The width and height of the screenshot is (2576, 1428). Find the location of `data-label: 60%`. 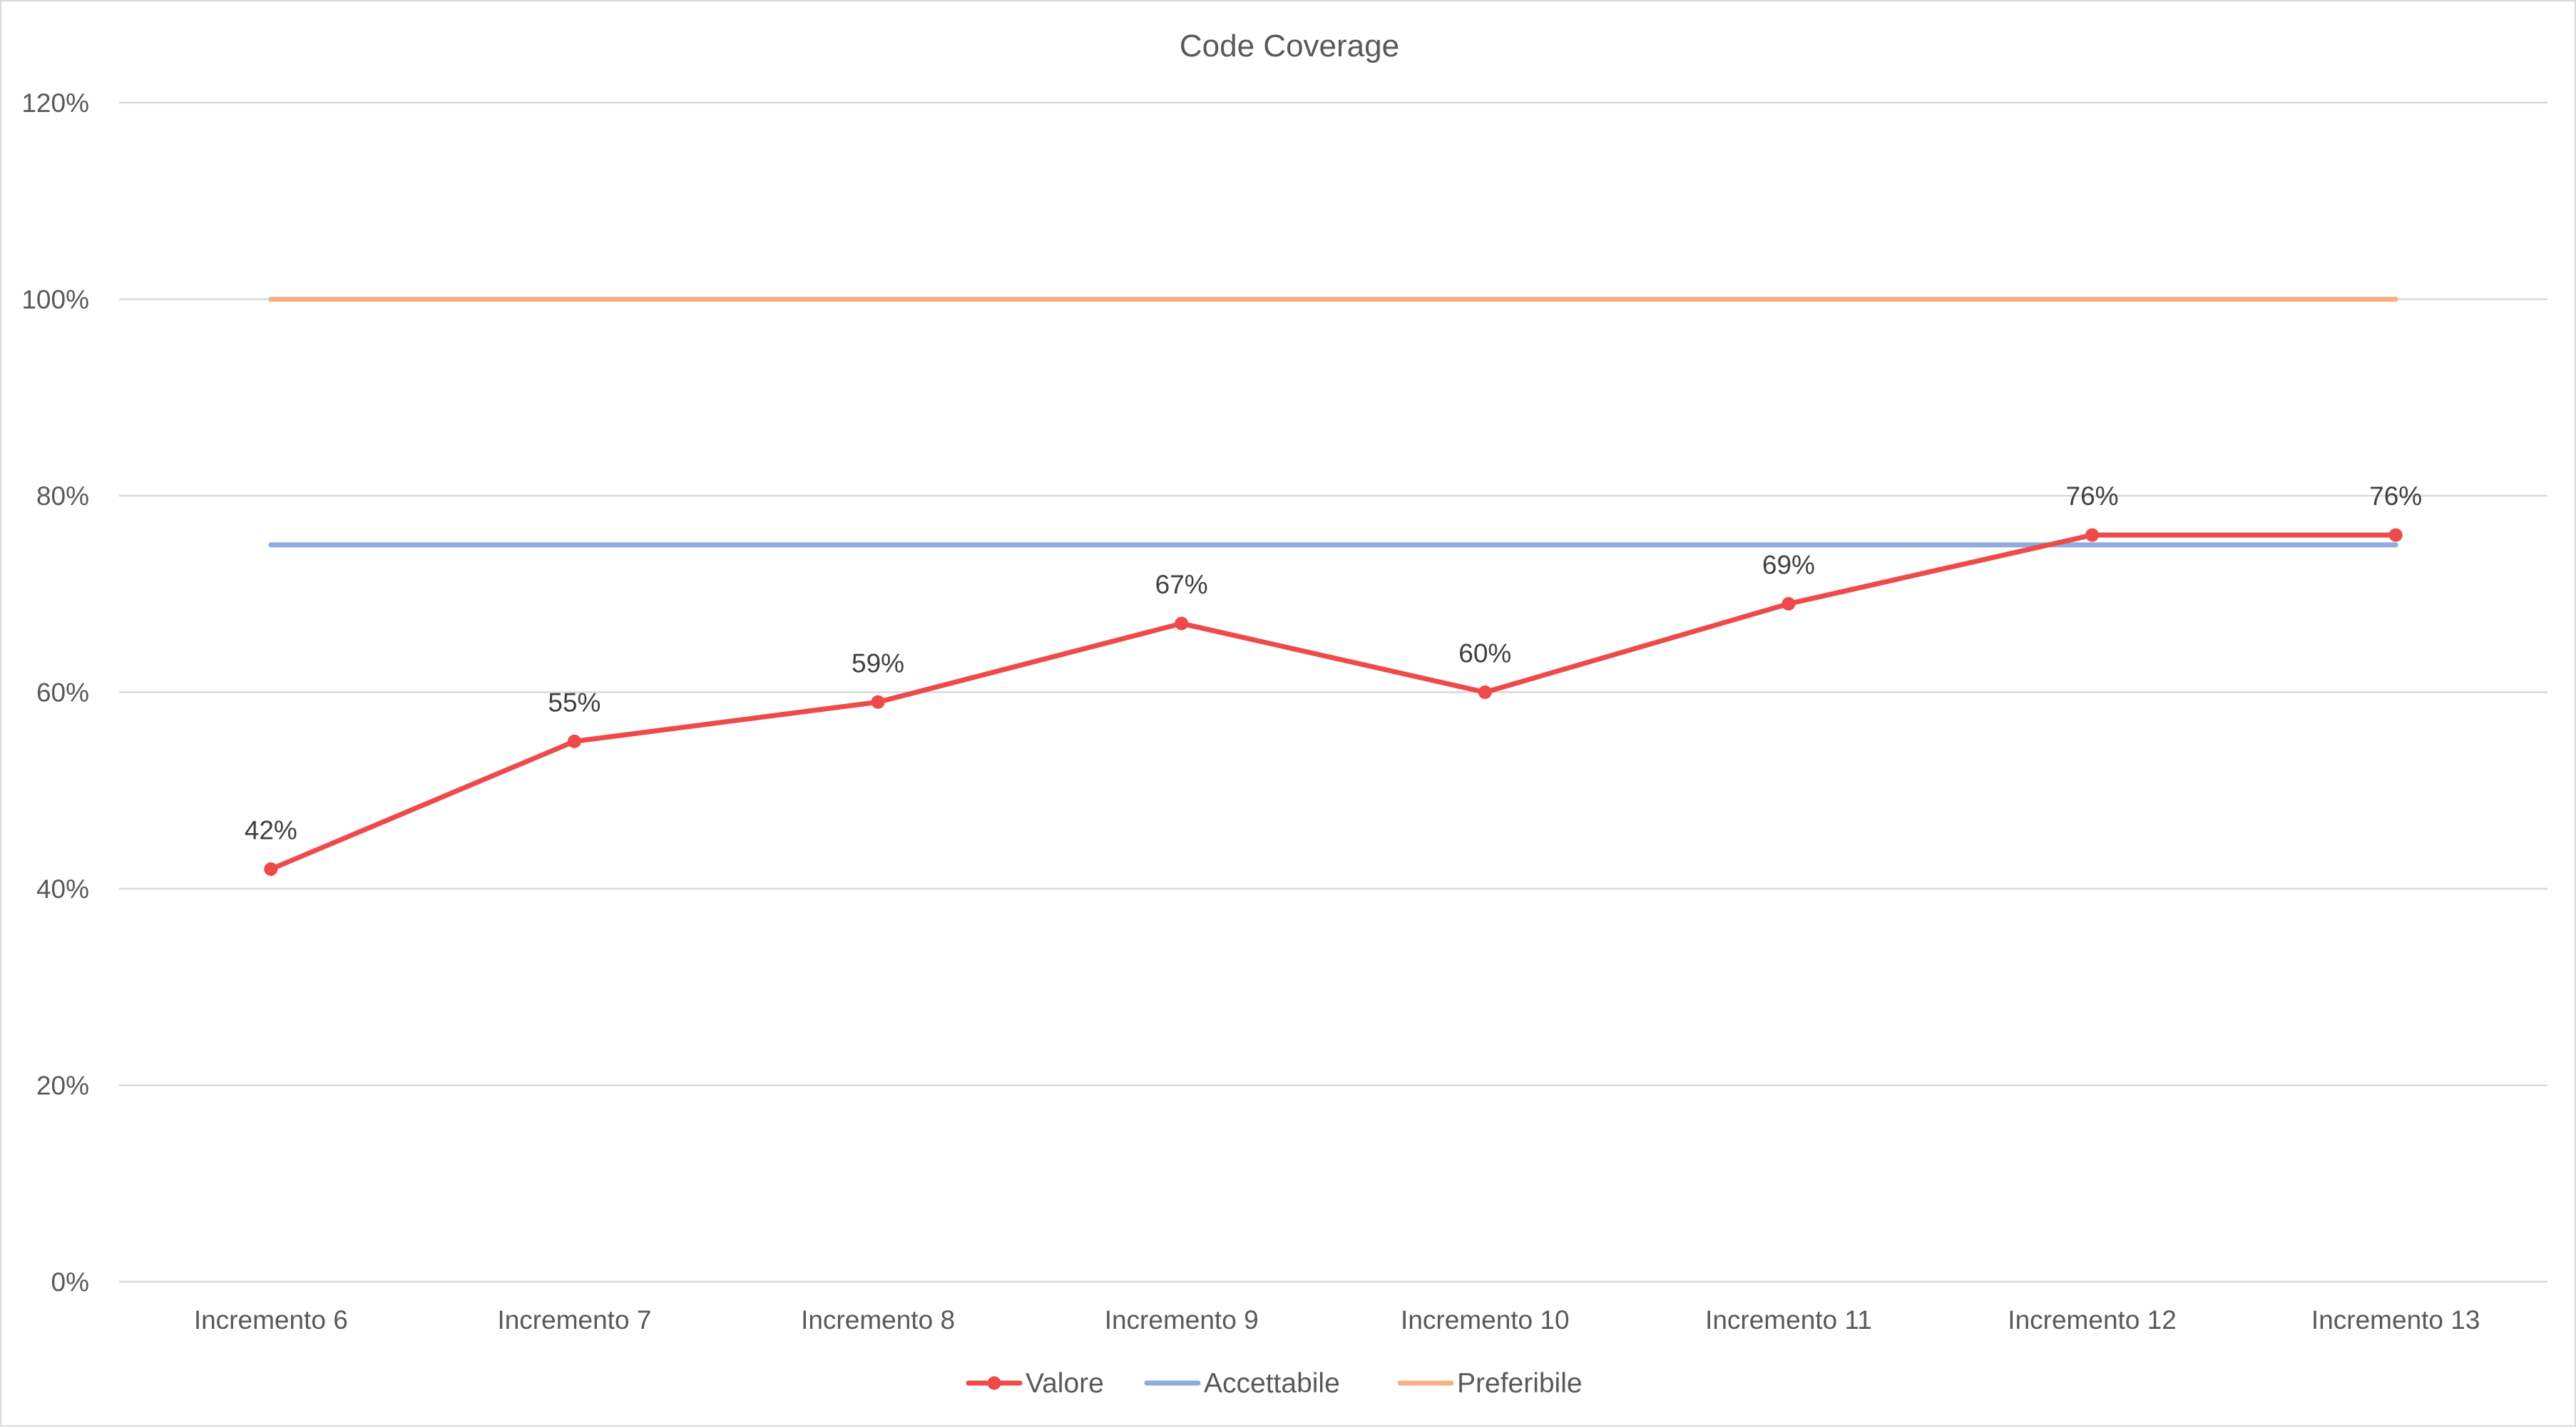

data-label: 60% is located at coordinates (1484, 653).